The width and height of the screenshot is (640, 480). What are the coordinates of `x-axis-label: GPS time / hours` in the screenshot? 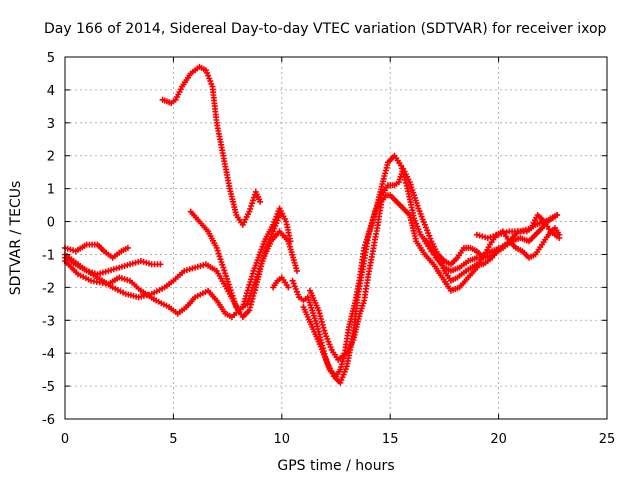 It's located at (335, 466).